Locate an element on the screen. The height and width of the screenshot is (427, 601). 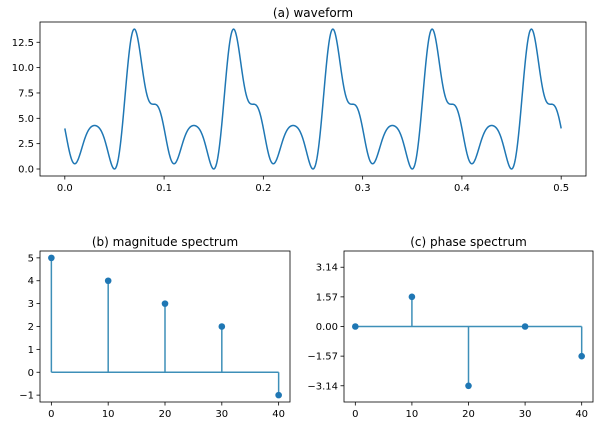
waveform-xtick-label: 0.5 is located at coordinates (561, 188).